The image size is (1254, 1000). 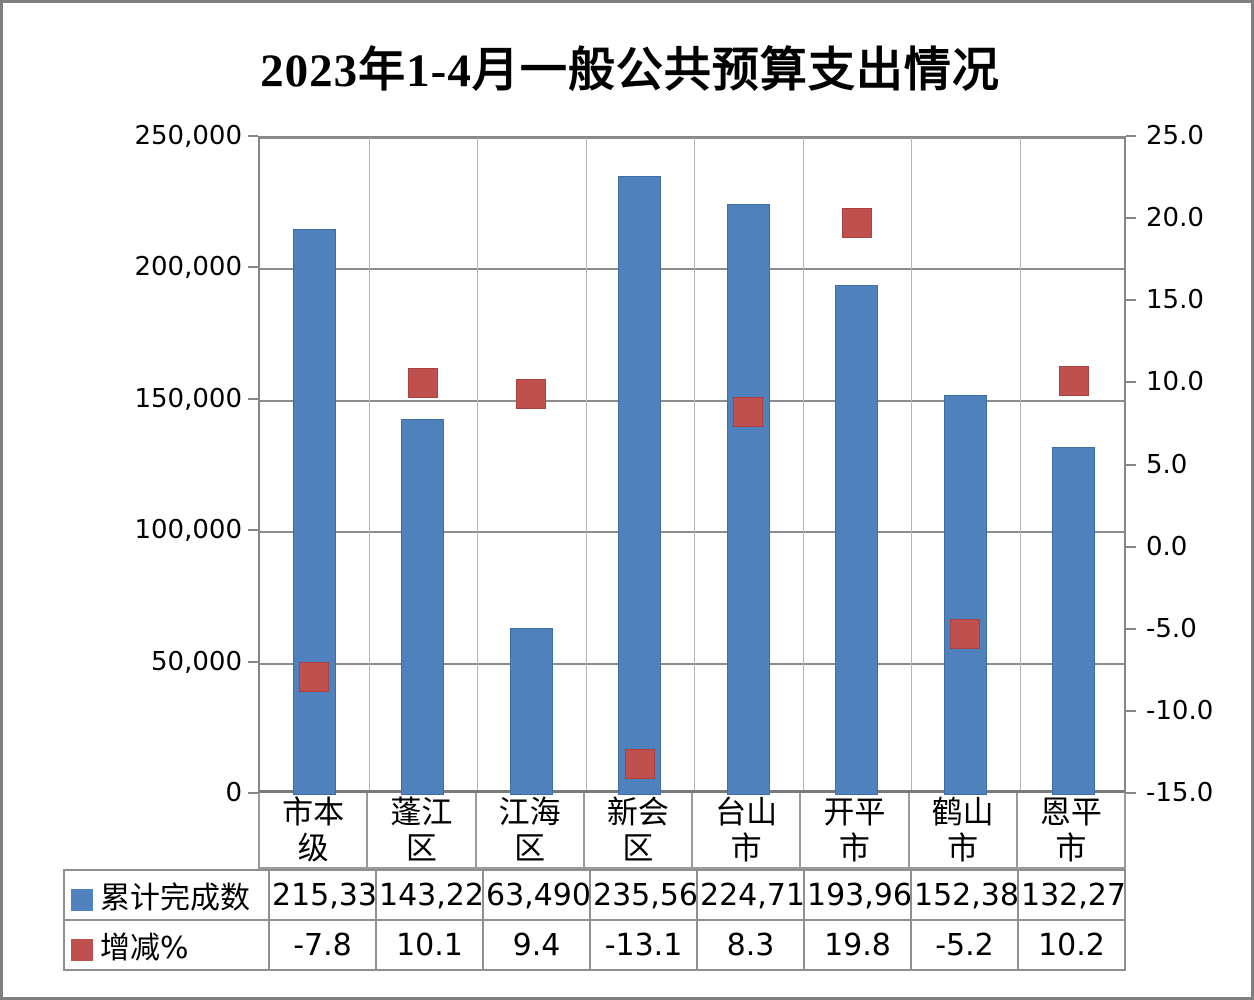 I want to click on table-cell: 9.4, so click(x=536, y=945).